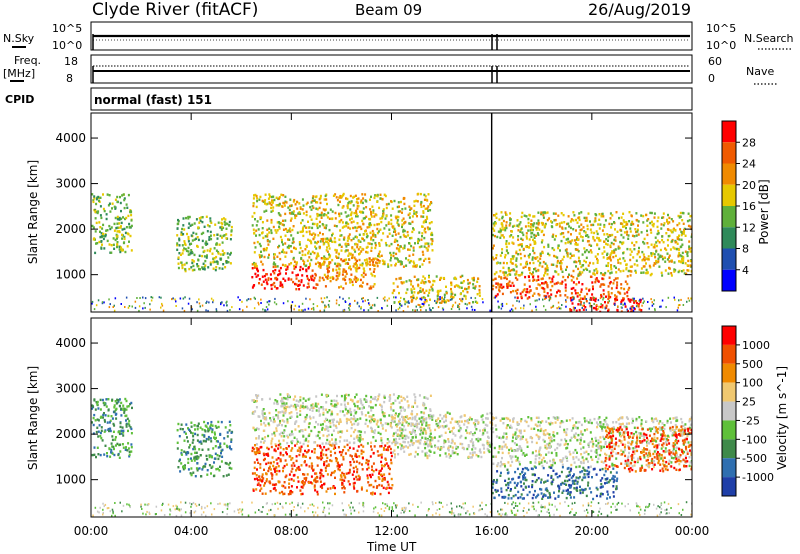 Image resolution: width=800 pixels, height=554 pixels. What do you see at coordinates (33, 418) in the screenshot?
I see `velocity-ylabel: Slant Range [km]` at bounding box center [33, 418].